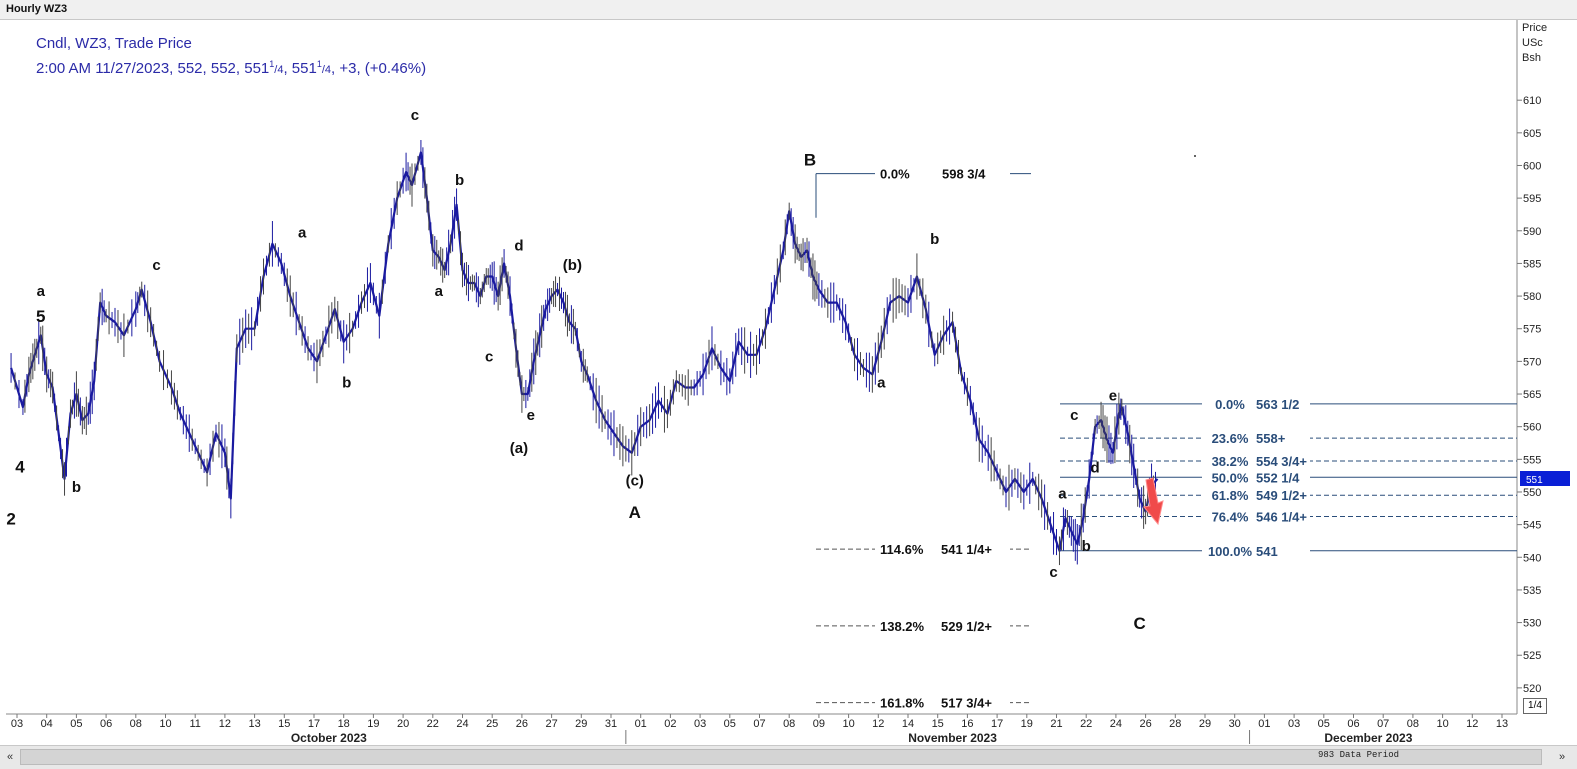 The height and width of the screenshot is (769, 1577). Describe the element at coordinates (403, 724) in the screenshot. I see `x-tick-label: 20` at that location.